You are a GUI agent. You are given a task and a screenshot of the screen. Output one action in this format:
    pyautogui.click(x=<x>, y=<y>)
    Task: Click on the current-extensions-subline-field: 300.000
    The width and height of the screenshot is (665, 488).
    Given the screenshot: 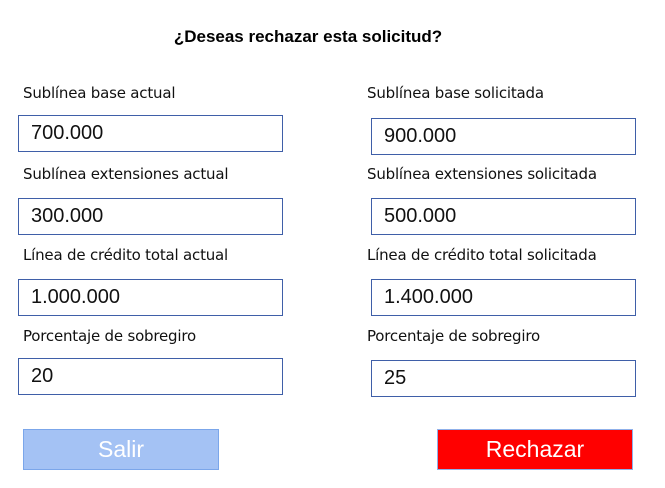 What is the action you would take?
    pyautogui.click(x=150, y=216)
    